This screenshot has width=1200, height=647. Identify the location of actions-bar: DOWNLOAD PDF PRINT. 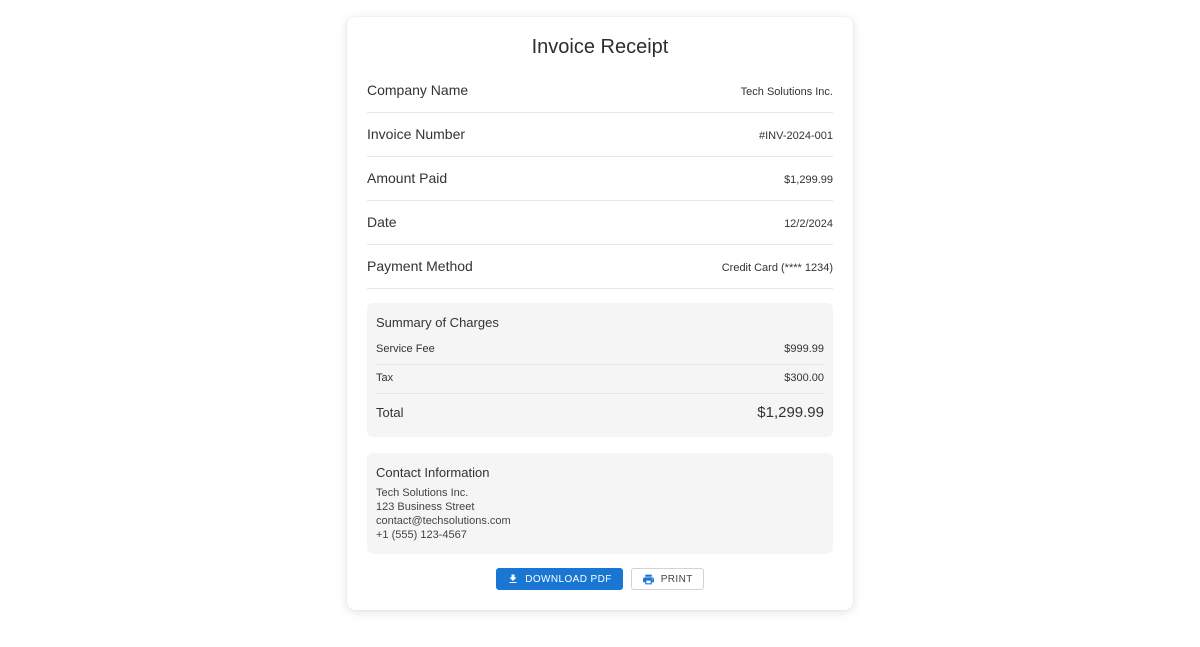
(600, 579).